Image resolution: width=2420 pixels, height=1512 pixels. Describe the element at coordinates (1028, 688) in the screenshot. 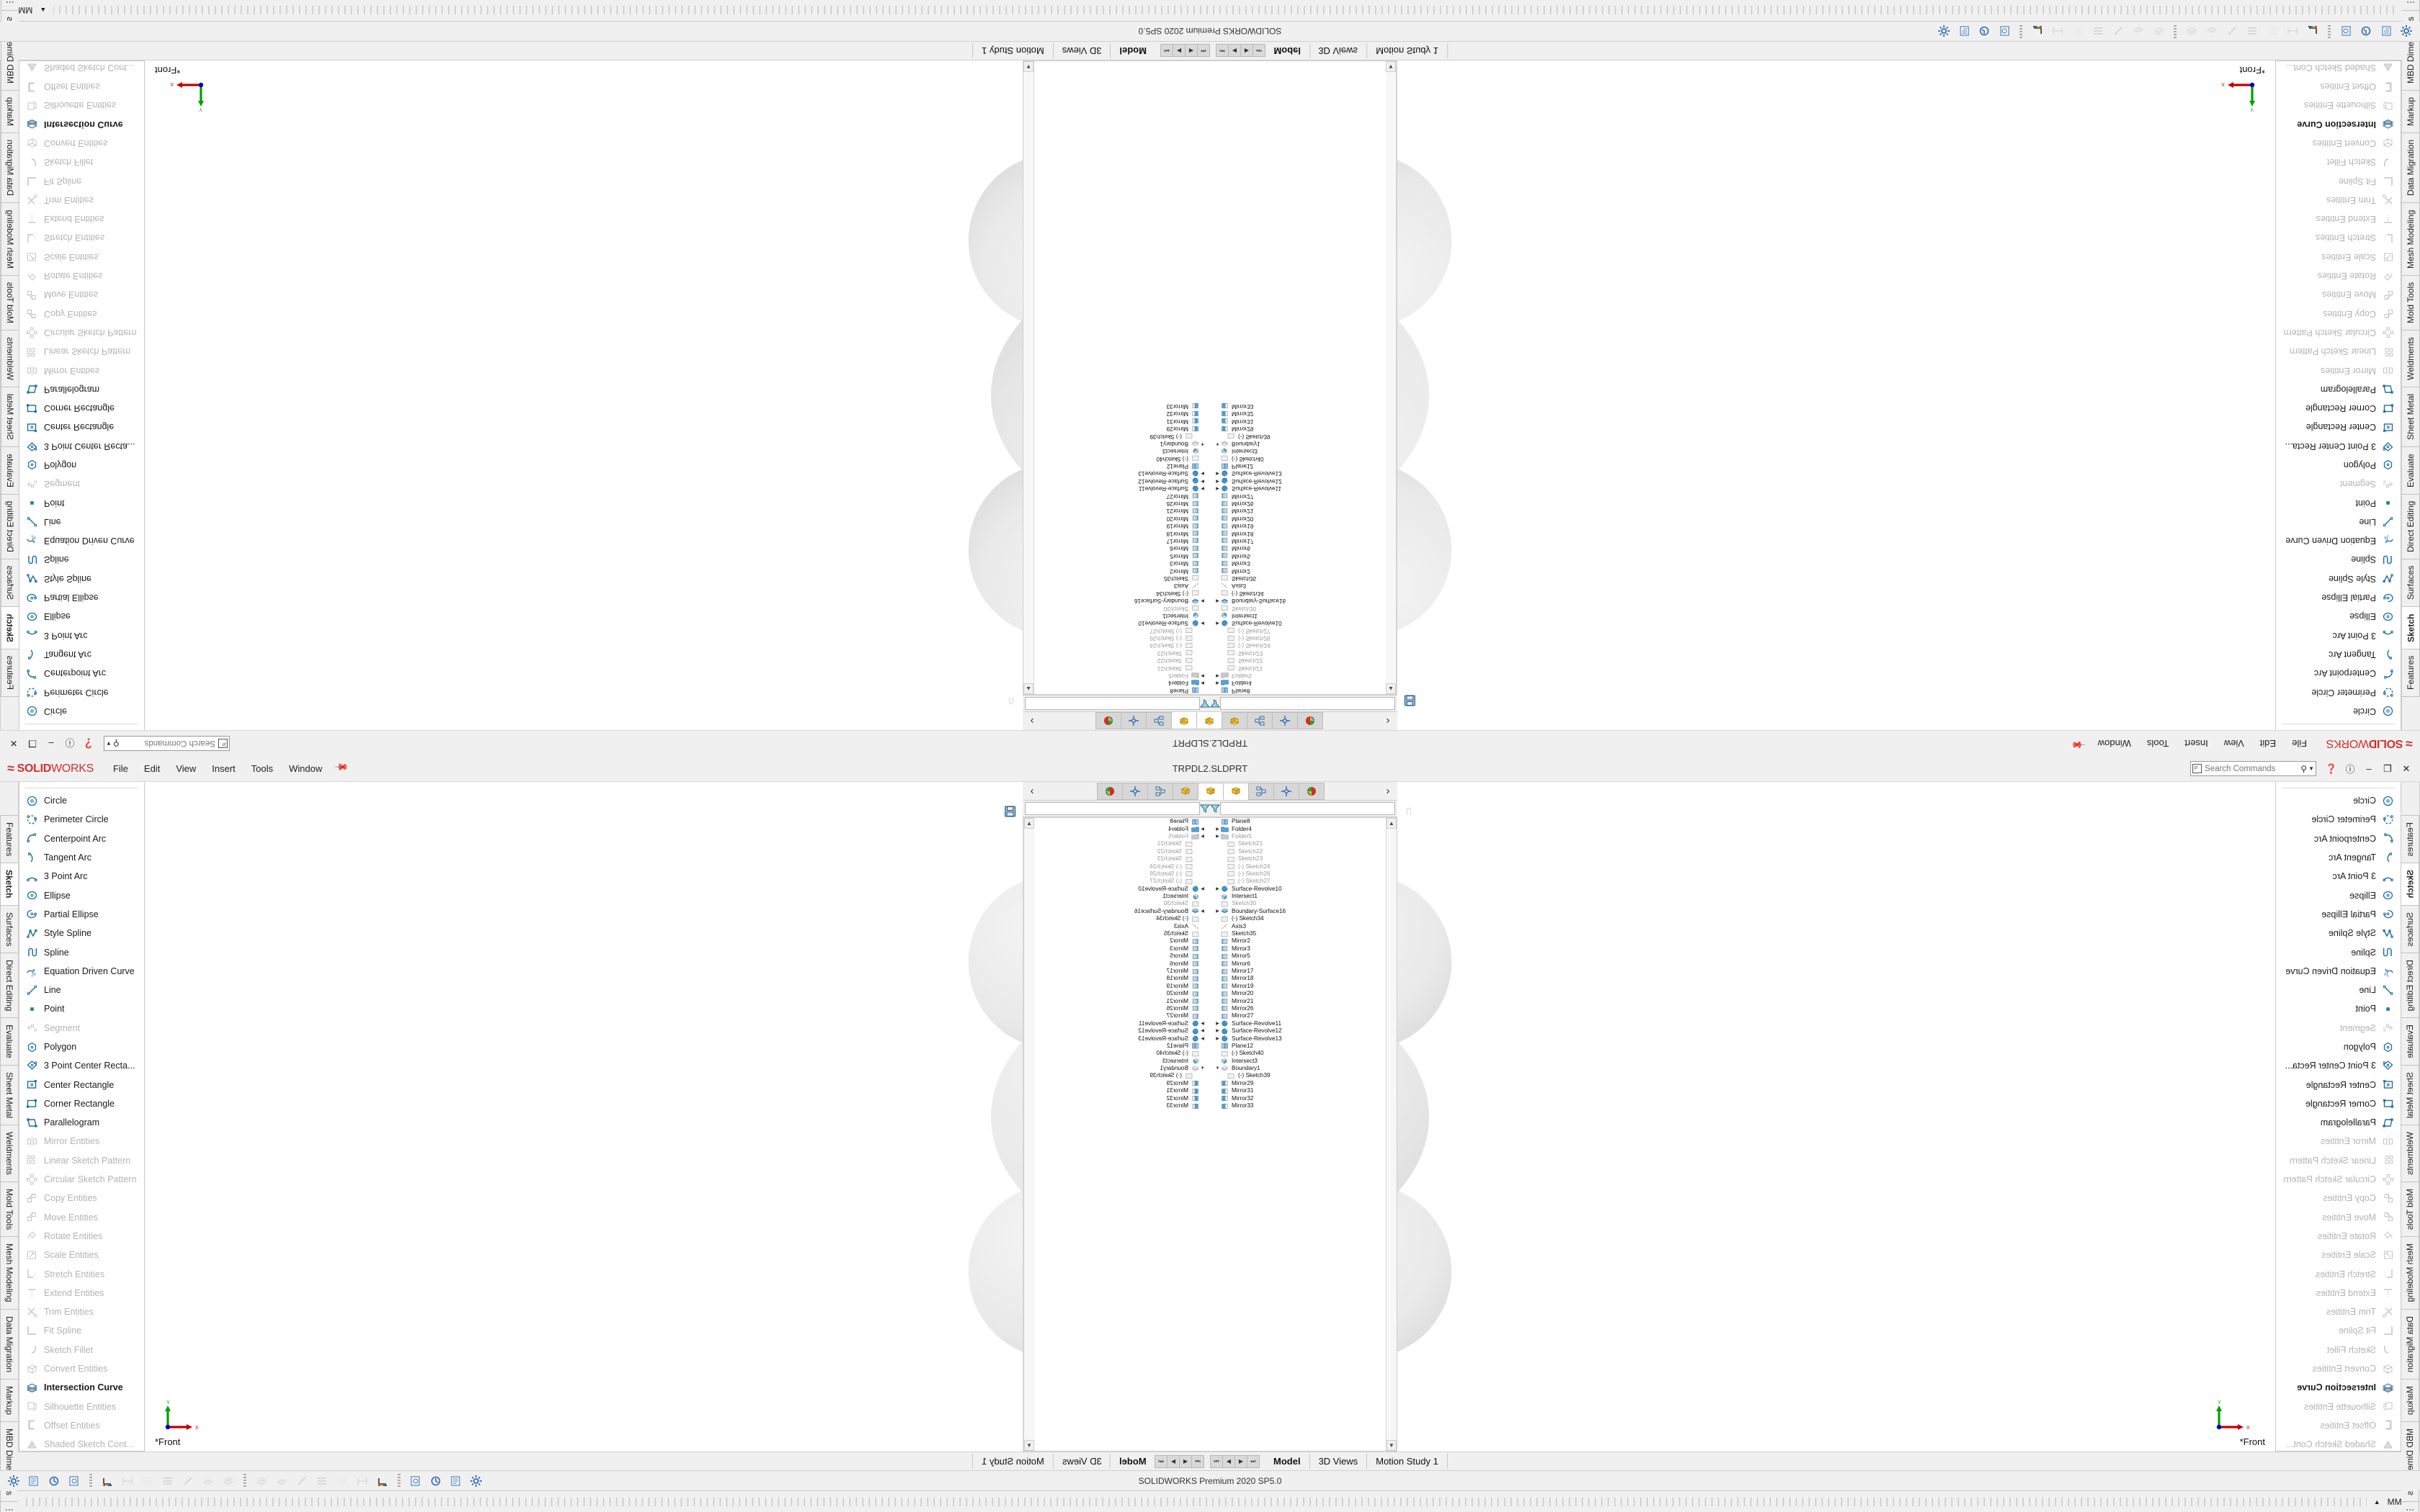

I see `scroll-up-icon-right: ▲` at that location.